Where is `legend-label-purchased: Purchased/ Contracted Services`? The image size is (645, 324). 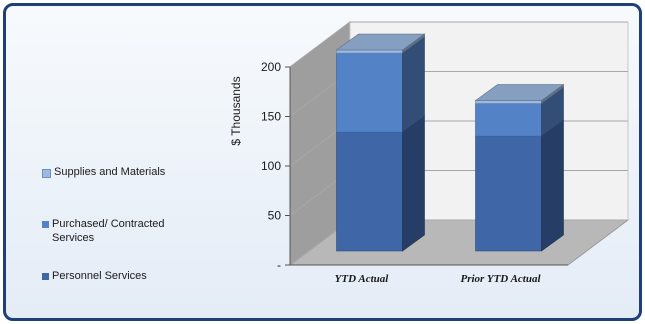
legend-label-purchased: Purchased/ Contracted Services is located at coordinates (108, 231).